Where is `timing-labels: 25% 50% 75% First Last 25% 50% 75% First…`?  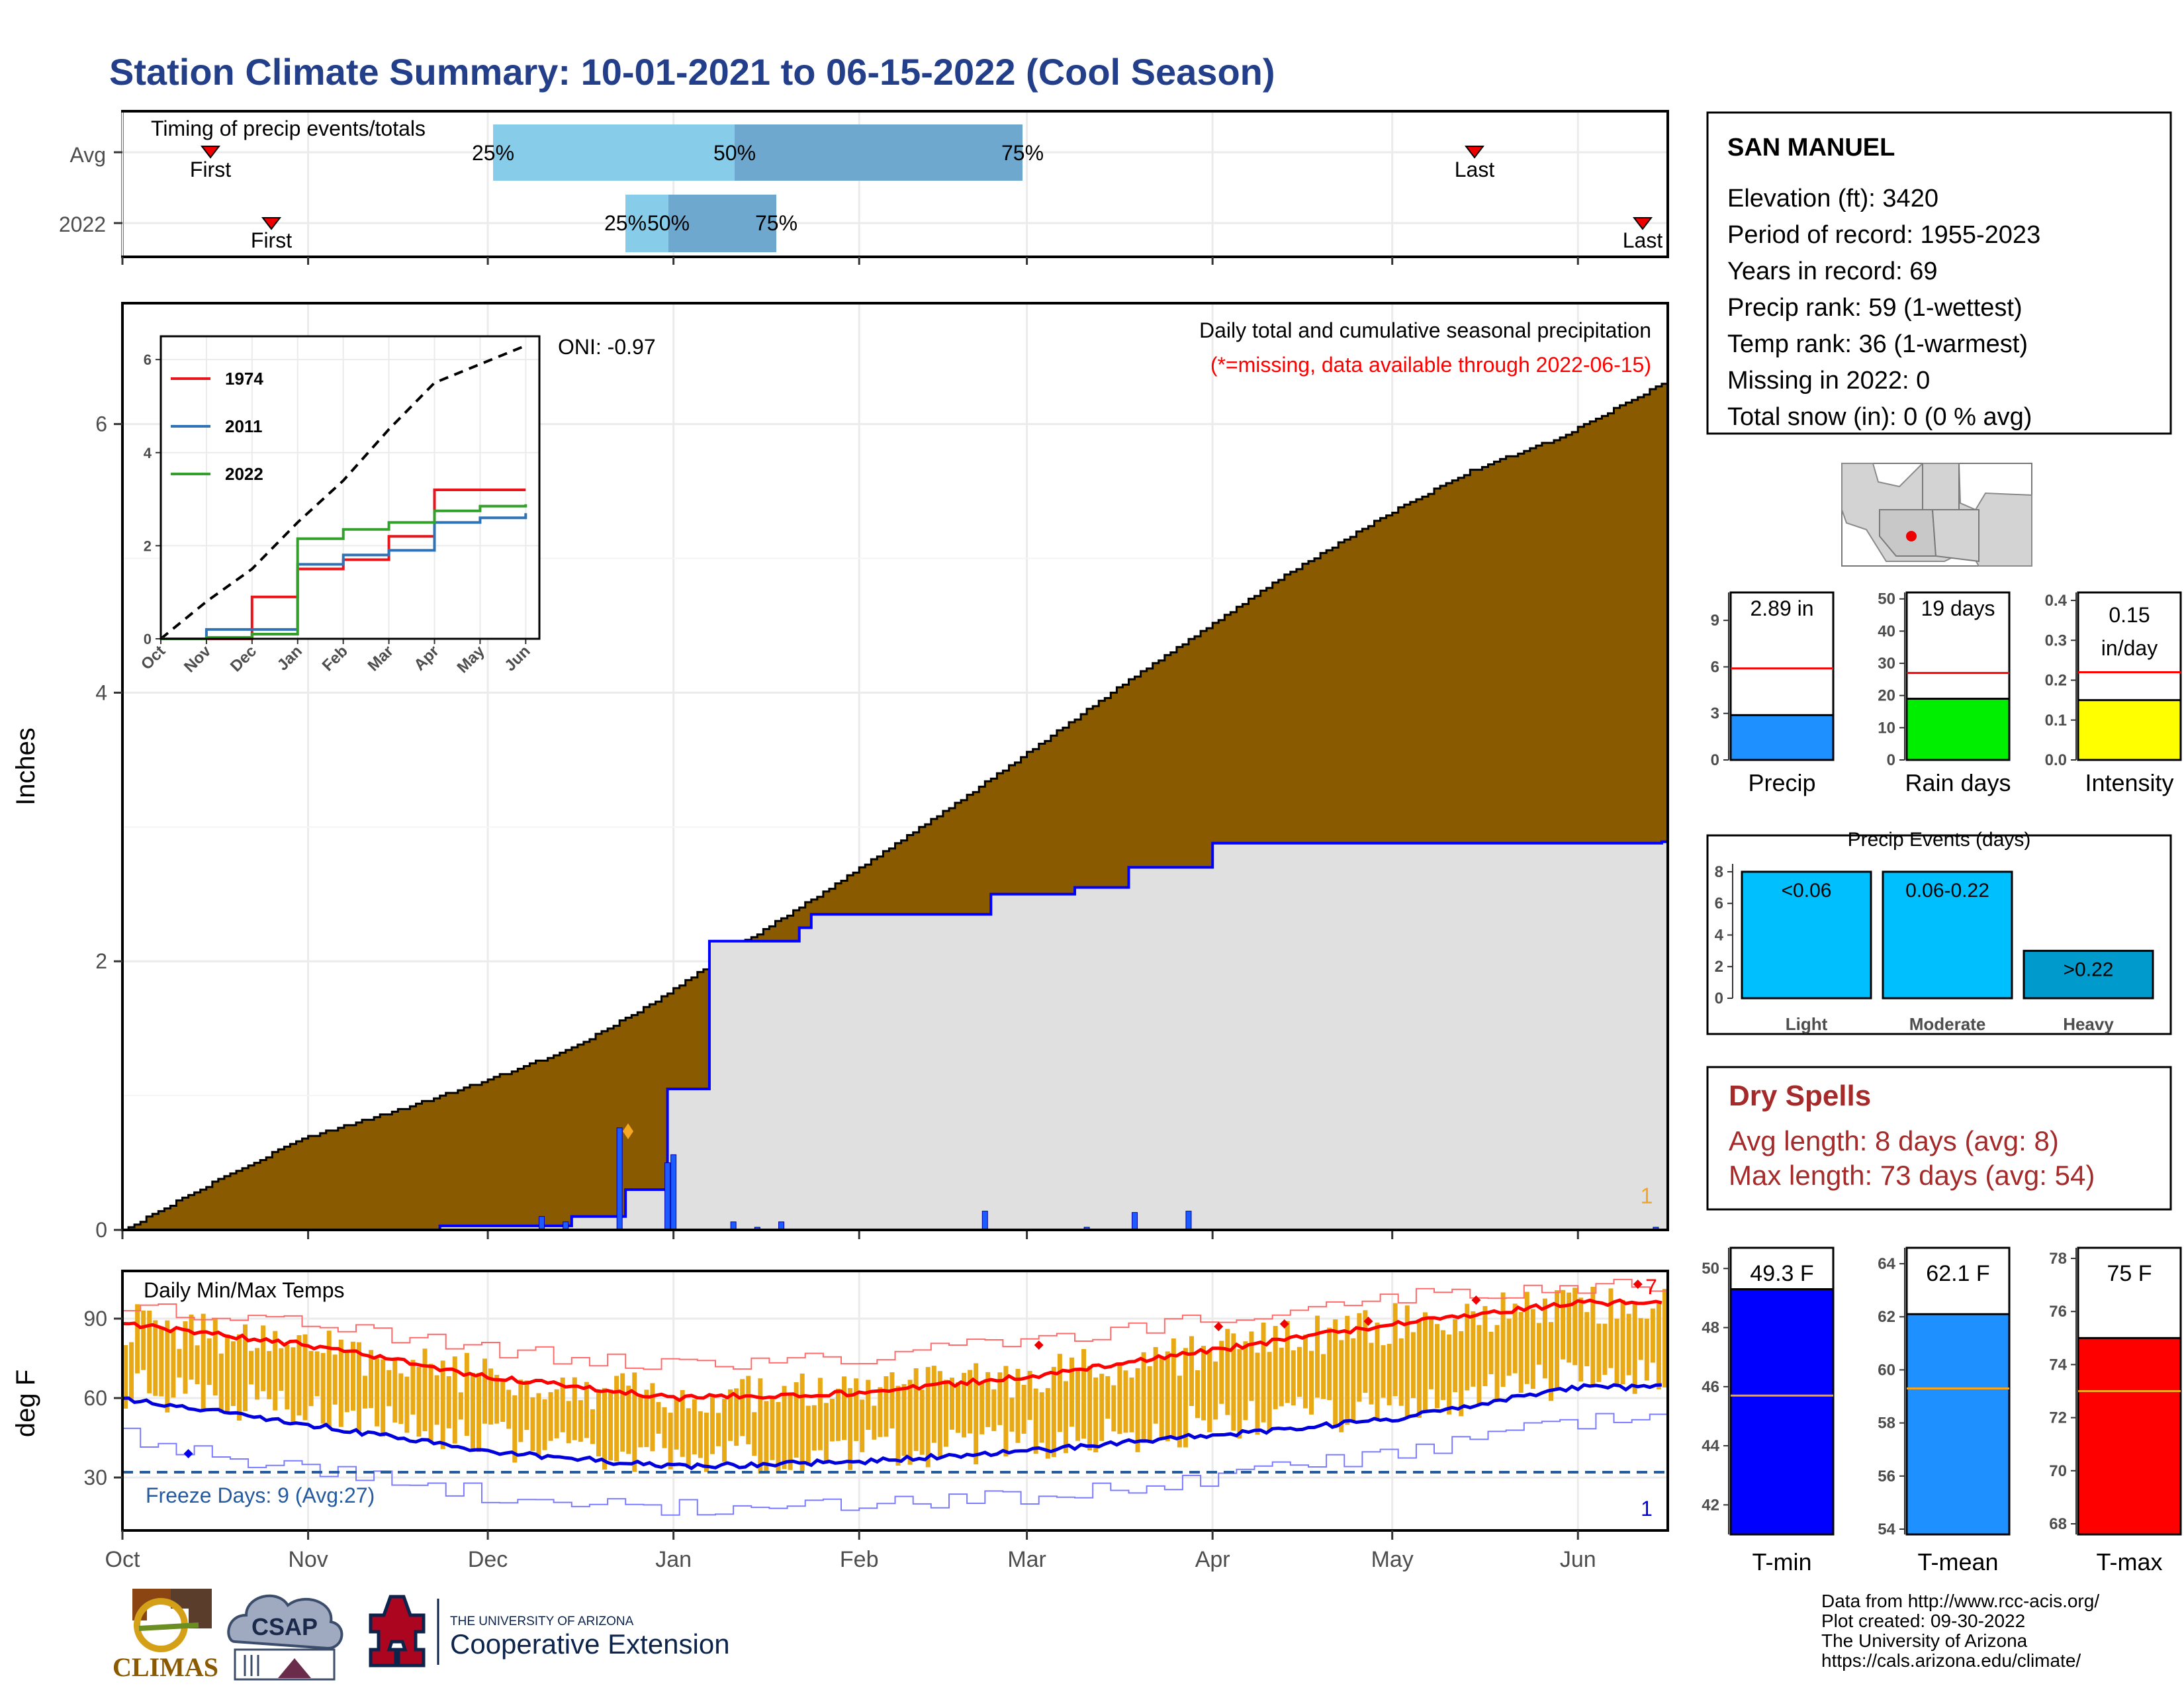
timing-labels: 25% 50% 75% First Last 25% 50% 75% First… is located at coordinates (926, 196).